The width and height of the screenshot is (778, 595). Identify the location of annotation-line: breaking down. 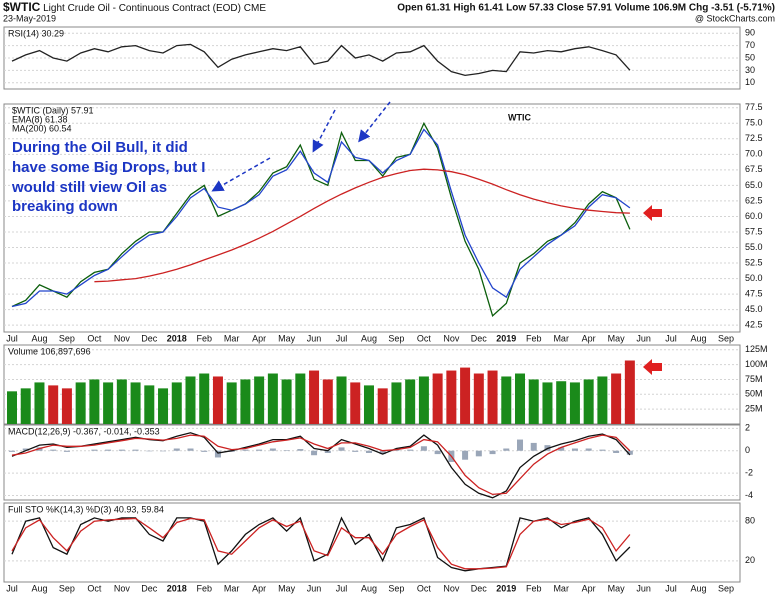
(65, 206).